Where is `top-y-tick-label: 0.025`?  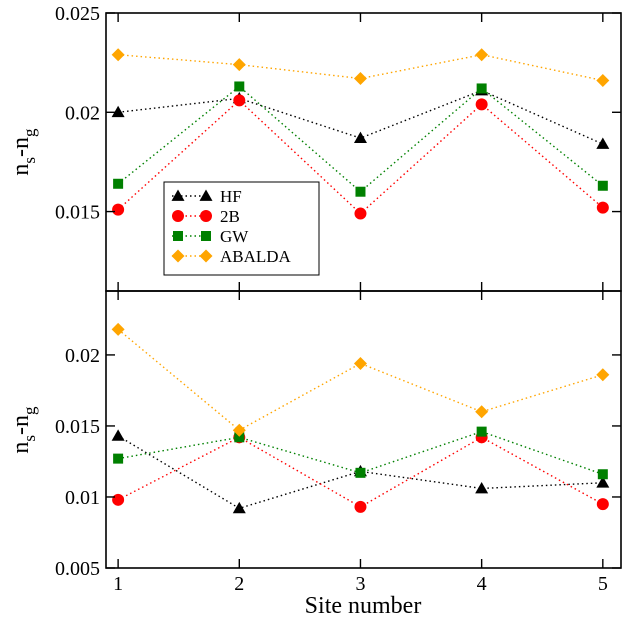 top-y-tick-label: 0.025 is located at coordinates (77, 14).